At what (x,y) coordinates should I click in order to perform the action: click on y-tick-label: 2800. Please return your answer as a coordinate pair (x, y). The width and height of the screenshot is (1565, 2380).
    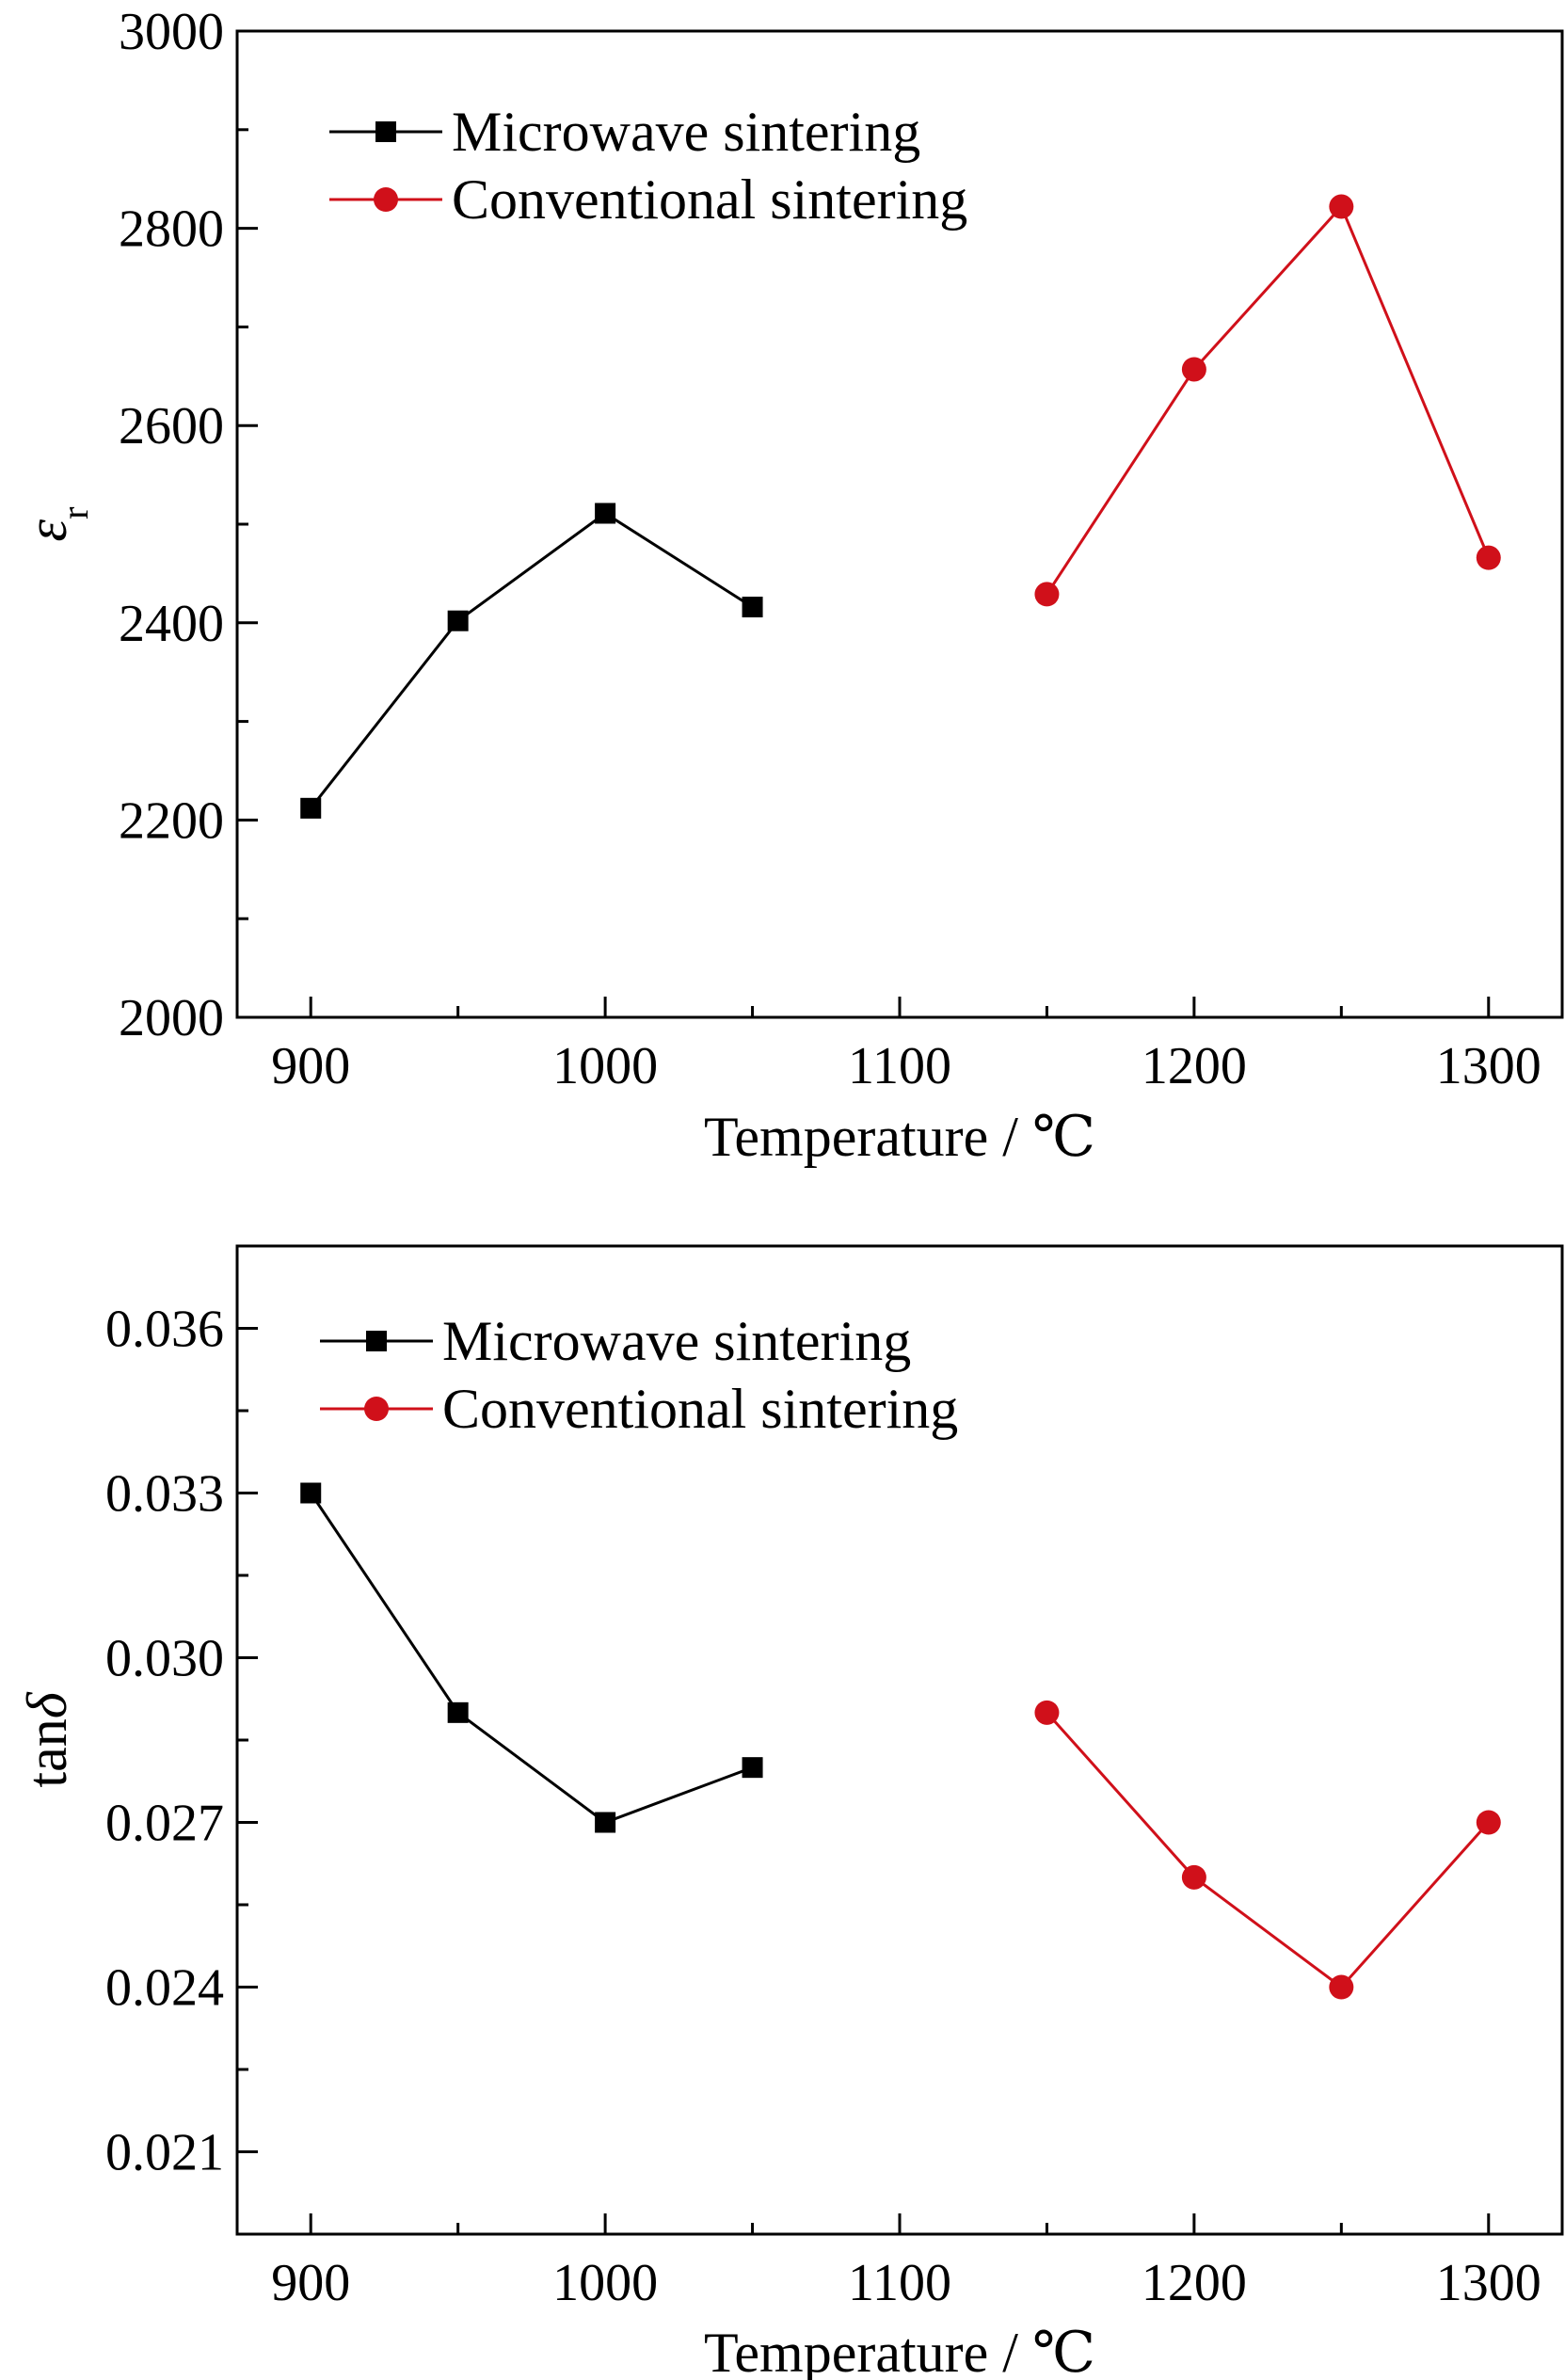
    Looking at the image, I should click on (172, 229).